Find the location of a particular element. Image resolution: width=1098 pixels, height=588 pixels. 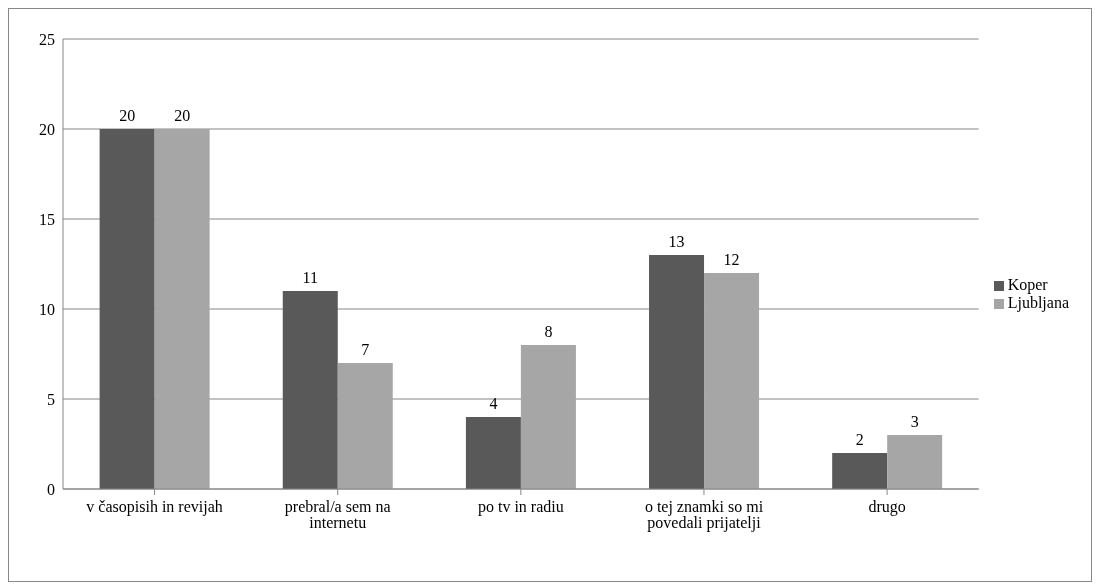

data-label: 7 is located at coordinates (365, 349).